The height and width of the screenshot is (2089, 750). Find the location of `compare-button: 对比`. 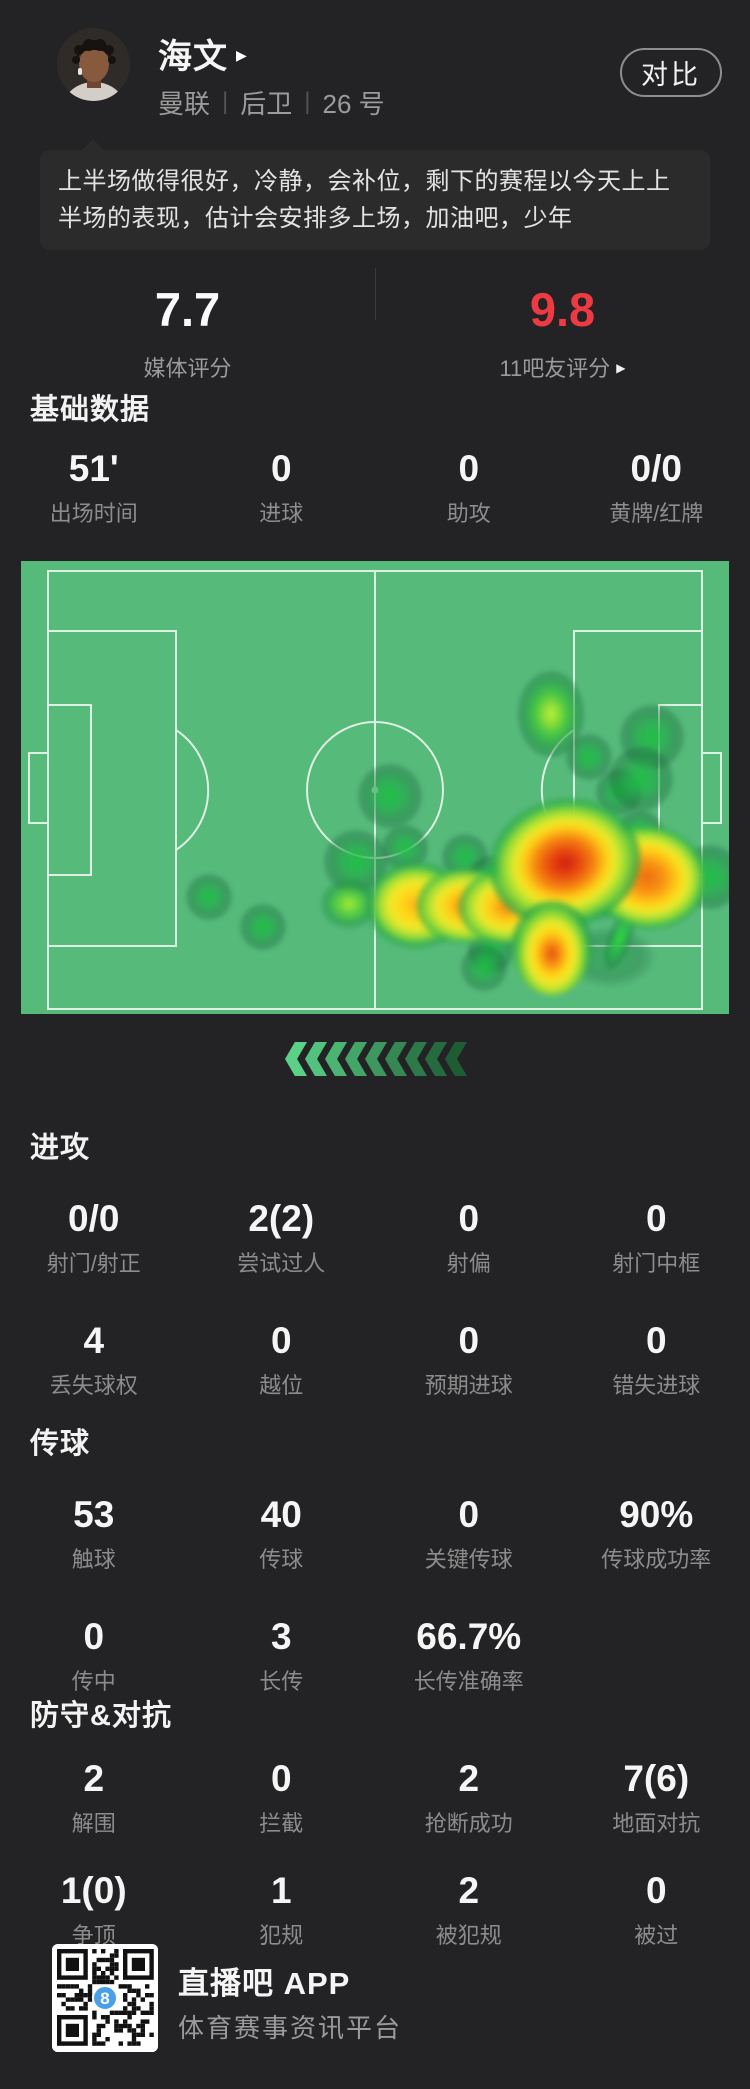

compare-button: 对比 is located at coordinates (671, 72).